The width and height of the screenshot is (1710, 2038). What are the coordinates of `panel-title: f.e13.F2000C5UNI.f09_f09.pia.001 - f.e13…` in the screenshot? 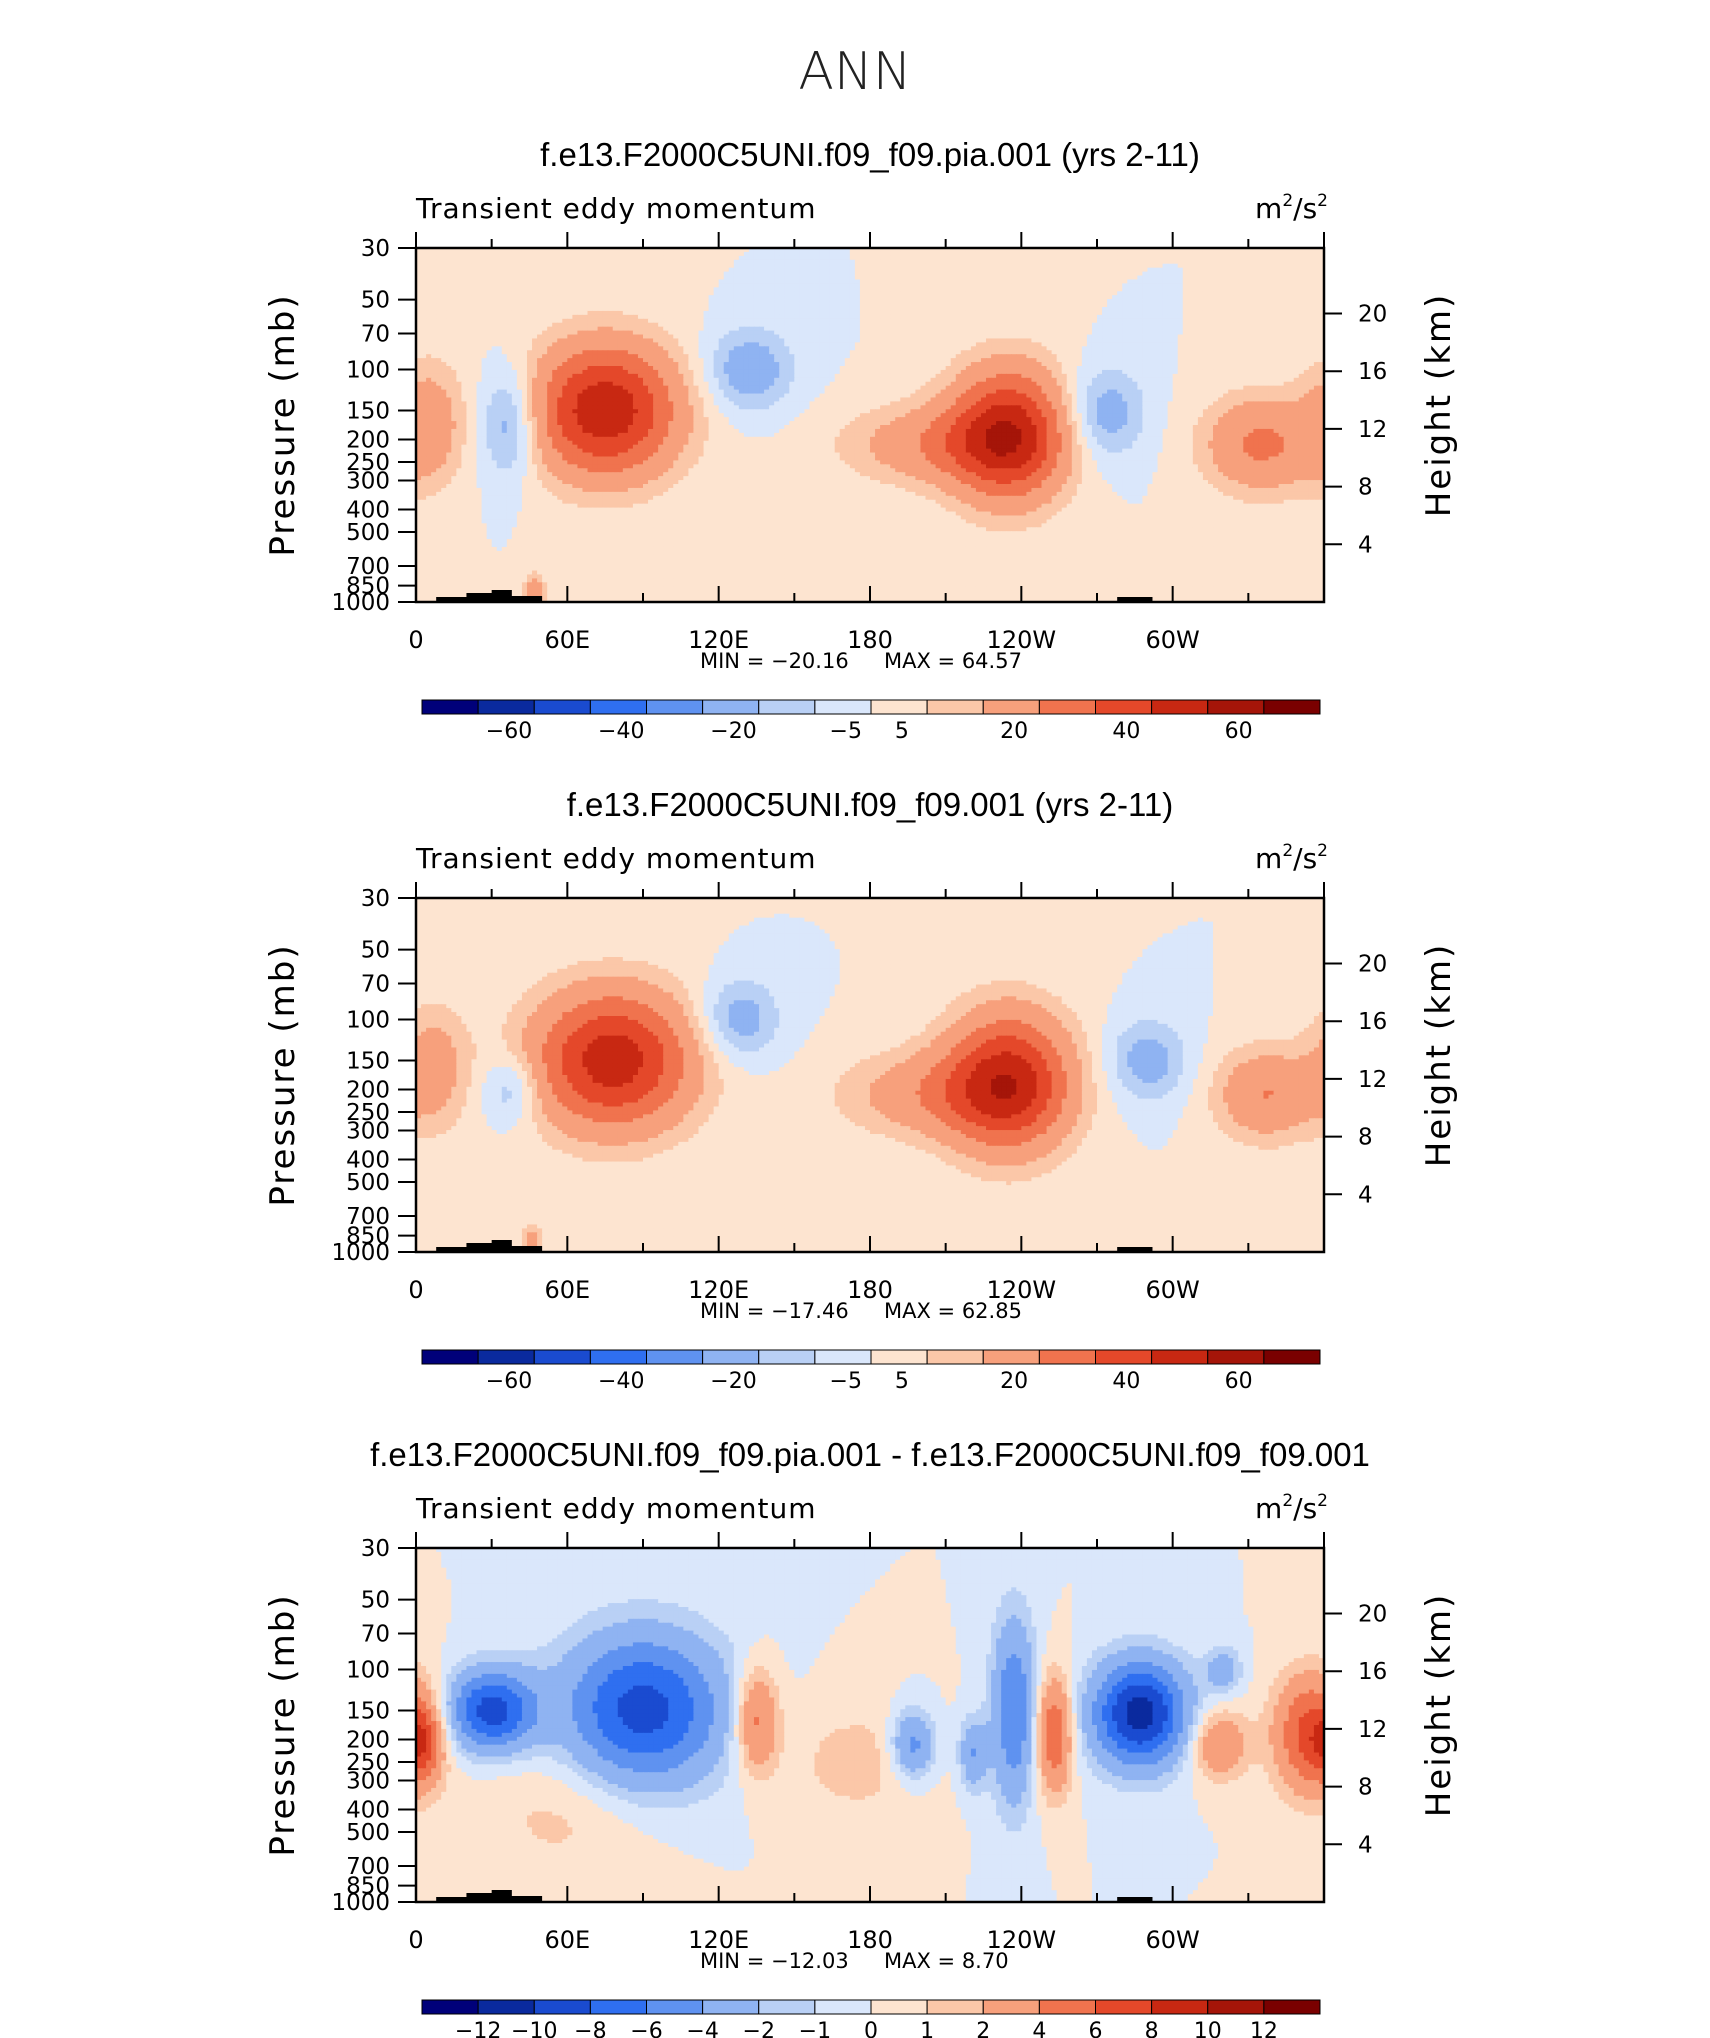 It's located at (870, 1454).